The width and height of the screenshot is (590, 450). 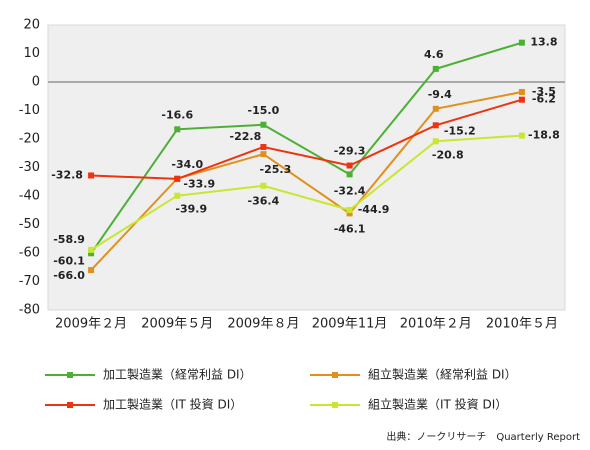 I want to click on data-label: -3.5, so click(x=544, y=91).